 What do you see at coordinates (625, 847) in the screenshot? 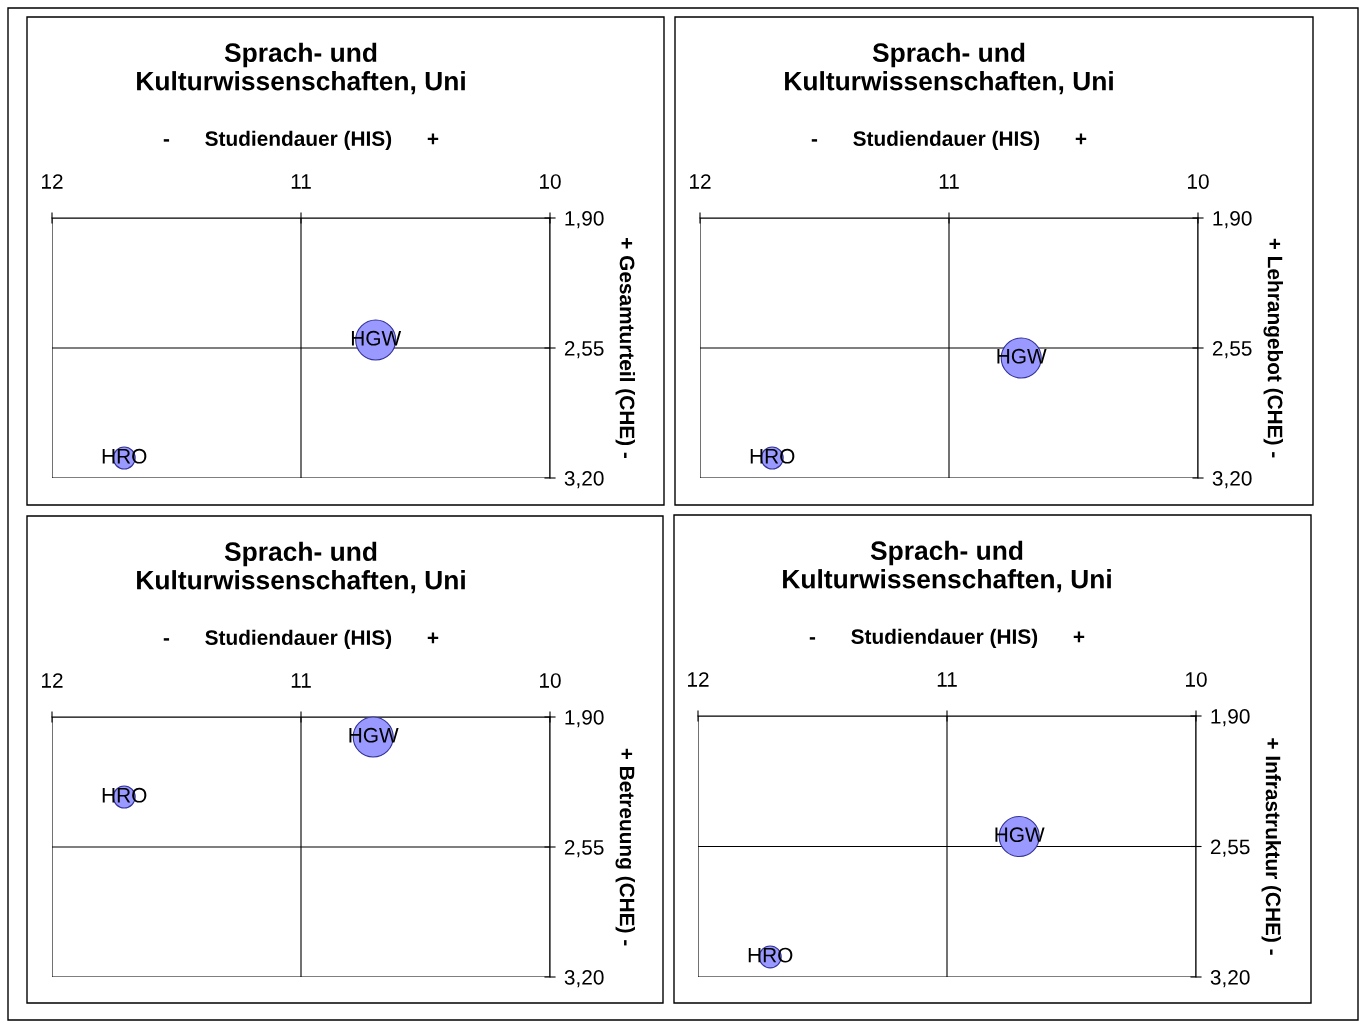
I see `y-axis-title: + Betreuung (CHE) -` at bounding box center [625, 847].